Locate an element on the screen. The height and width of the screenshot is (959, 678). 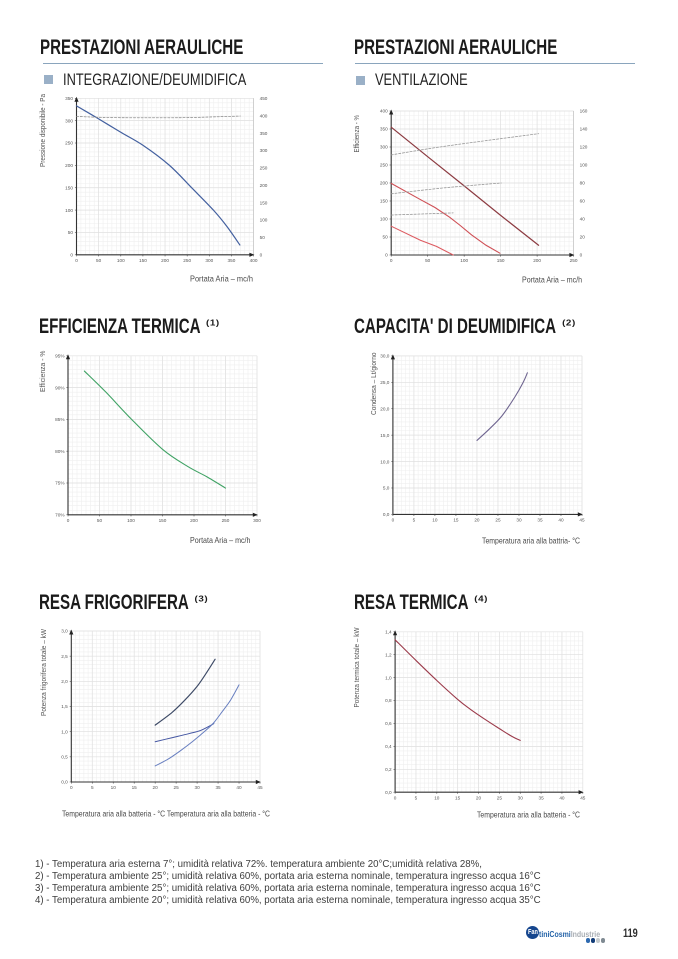
svg-text: 3,0 is located at coordinates (64, 631).